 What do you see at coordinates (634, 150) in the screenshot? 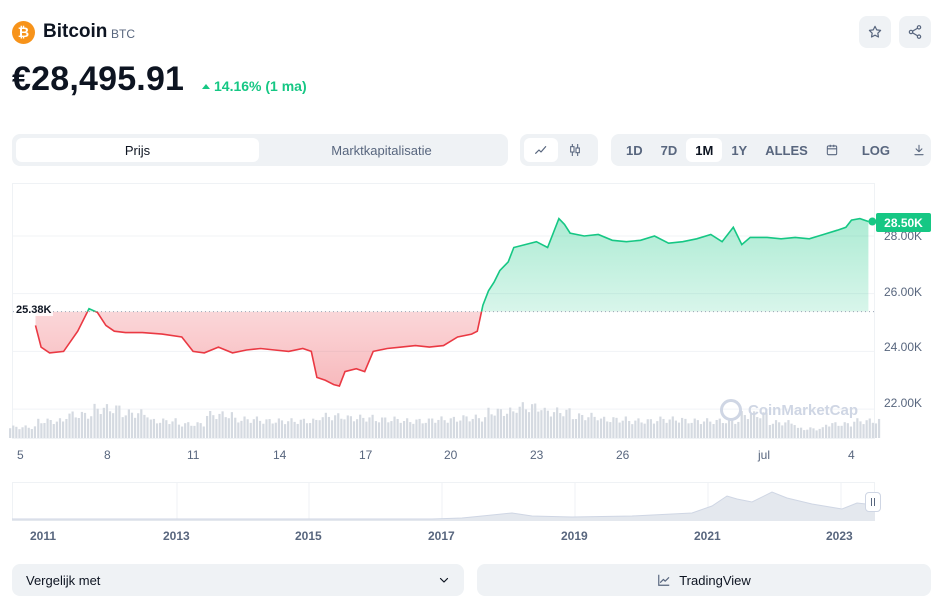
I see `range-1d-button: 1D` at bounding box center [634, 150].